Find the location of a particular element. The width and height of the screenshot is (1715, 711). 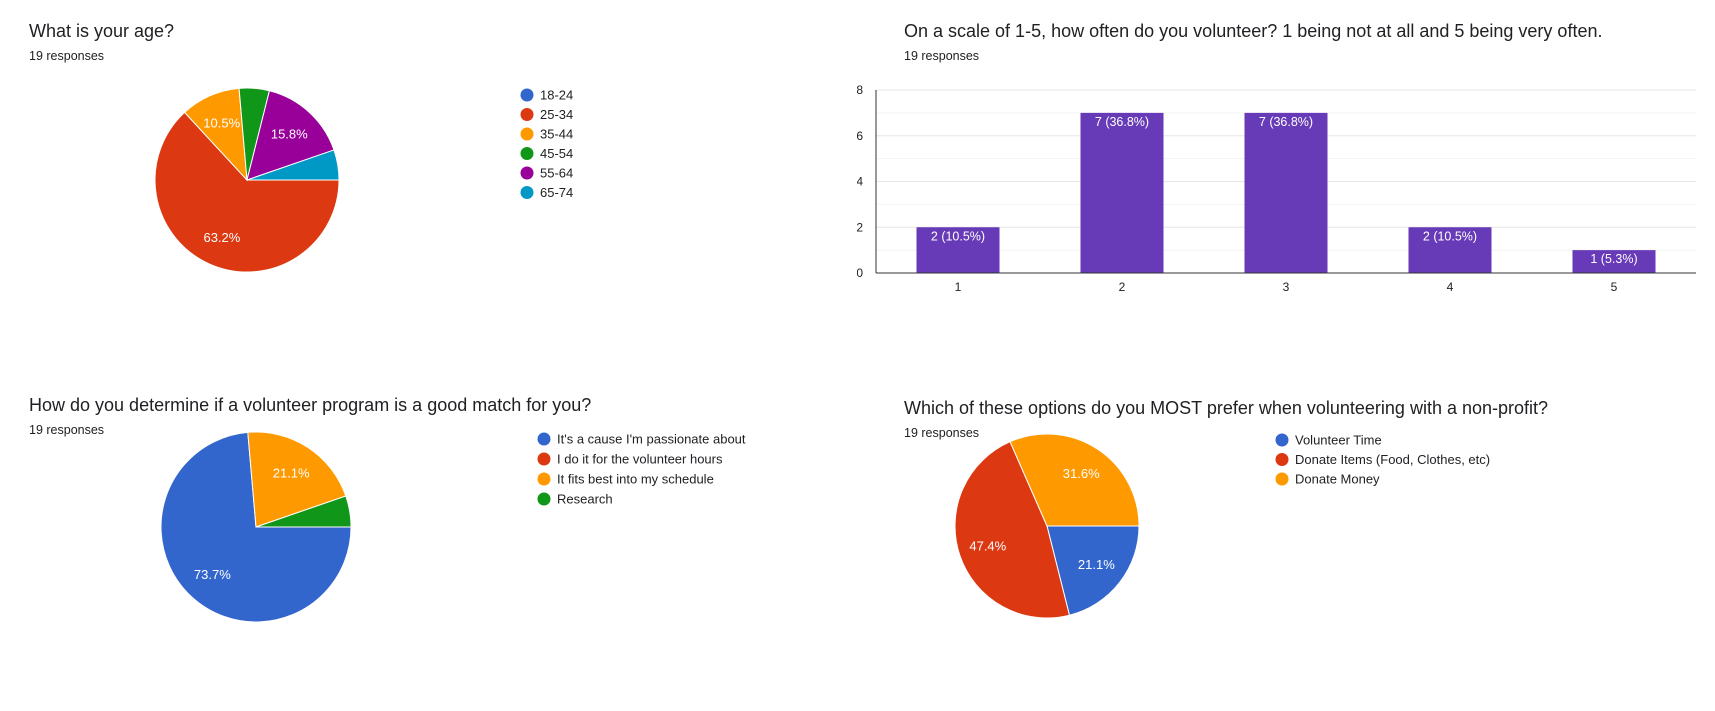

x-tick-label: 1 is located at coordinates (958, 287).